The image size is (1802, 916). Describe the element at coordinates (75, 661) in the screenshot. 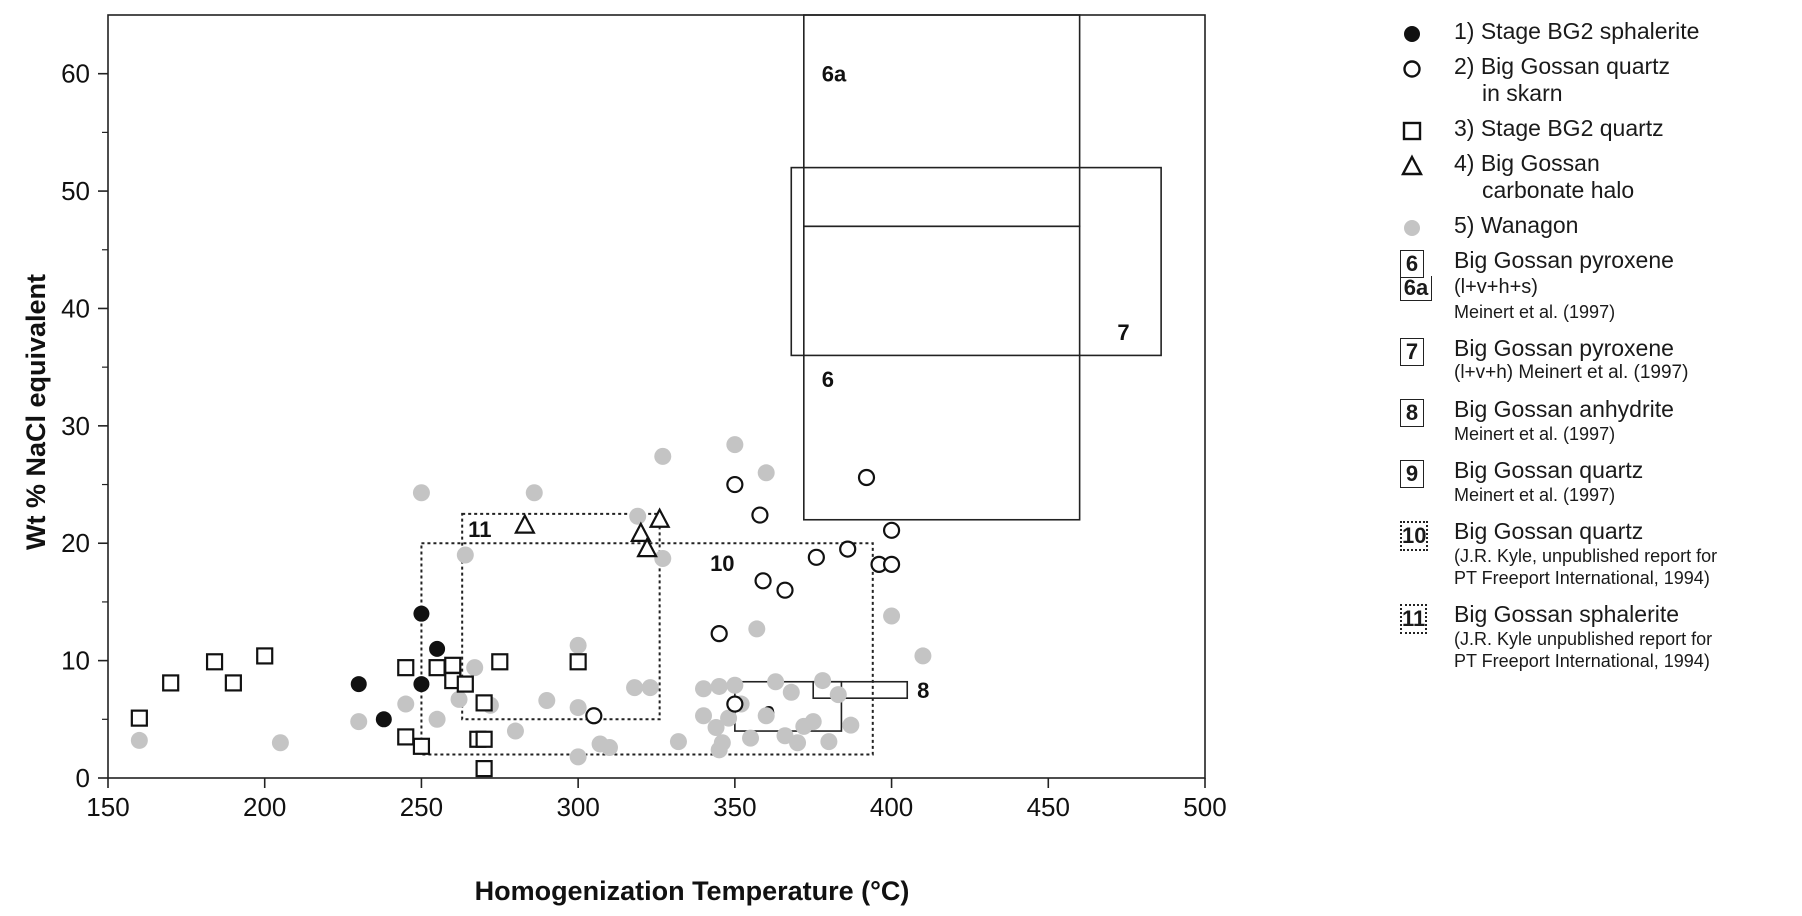

I see `y-tick-label: 10` at that location.